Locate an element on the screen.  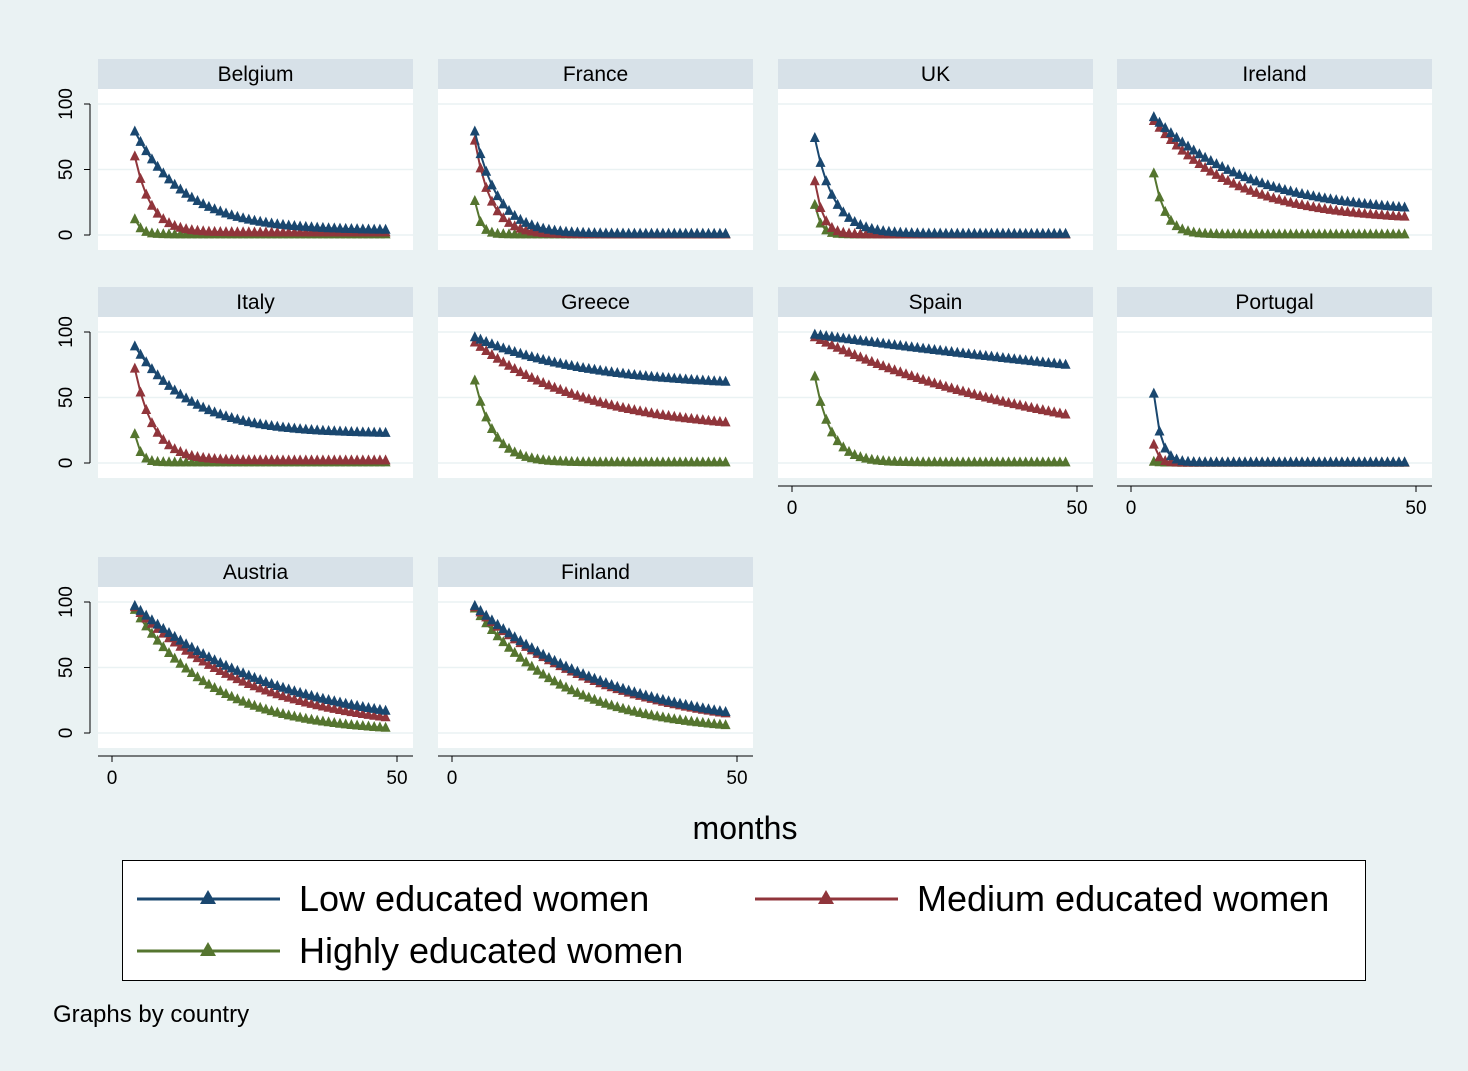
panel-title-france: France is located at coordinates (595, 74).